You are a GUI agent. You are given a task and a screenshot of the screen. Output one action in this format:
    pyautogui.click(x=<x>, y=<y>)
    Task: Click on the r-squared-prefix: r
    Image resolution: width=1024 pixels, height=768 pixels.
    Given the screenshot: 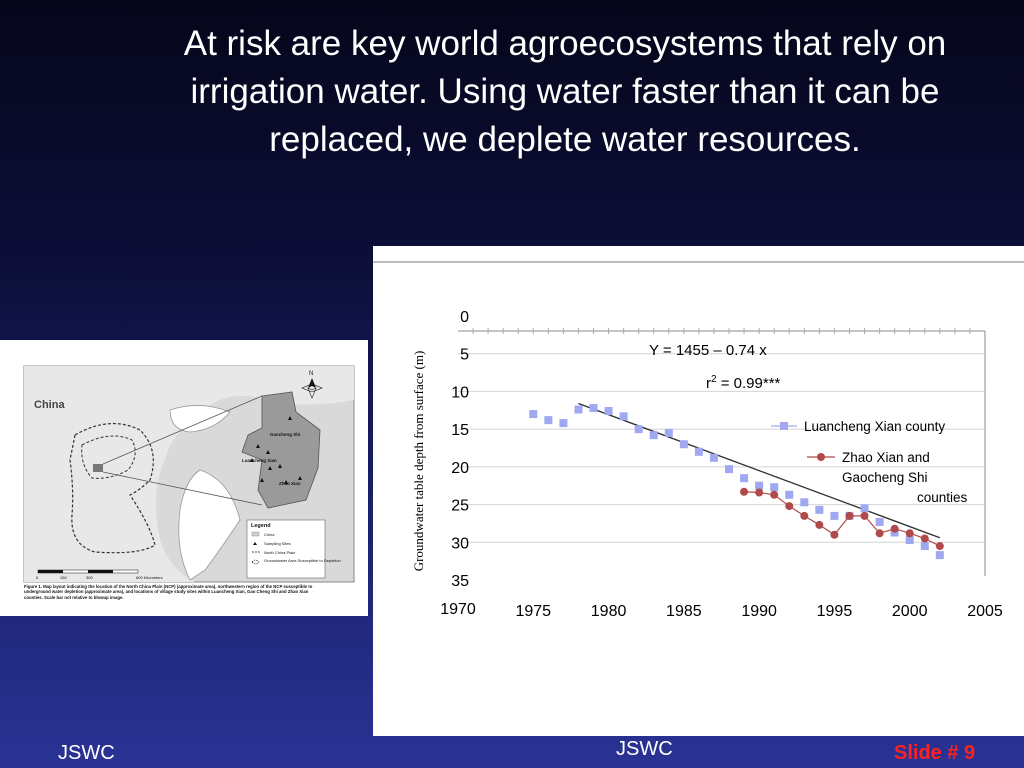 What is the action you would take?
    pyautogui.click(x=708, y=383)
    